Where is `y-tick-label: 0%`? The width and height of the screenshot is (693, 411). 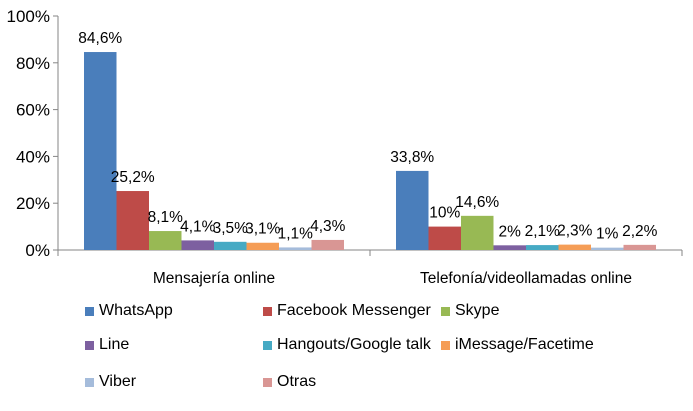
y-tick-label: 0% is located at coordinates (37, 250).